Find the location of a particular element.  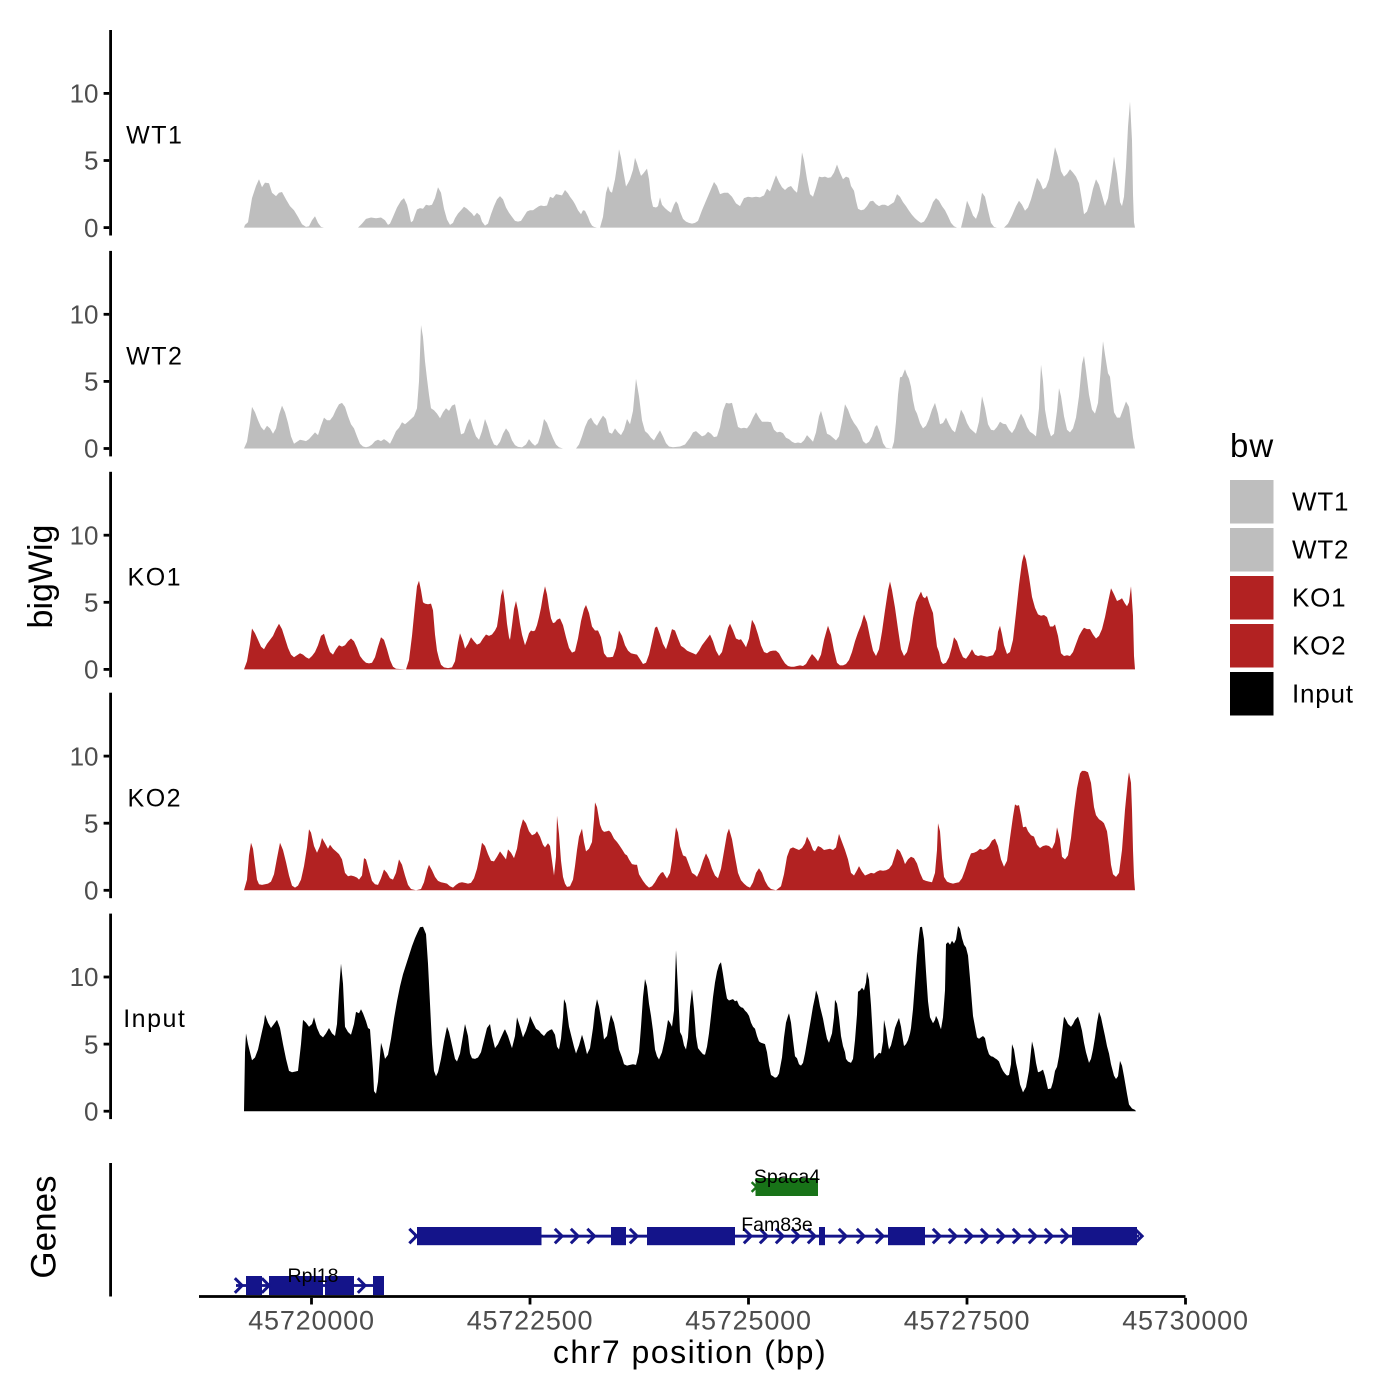

svg-text: Fam83e is located at coordinates (777, 1225).